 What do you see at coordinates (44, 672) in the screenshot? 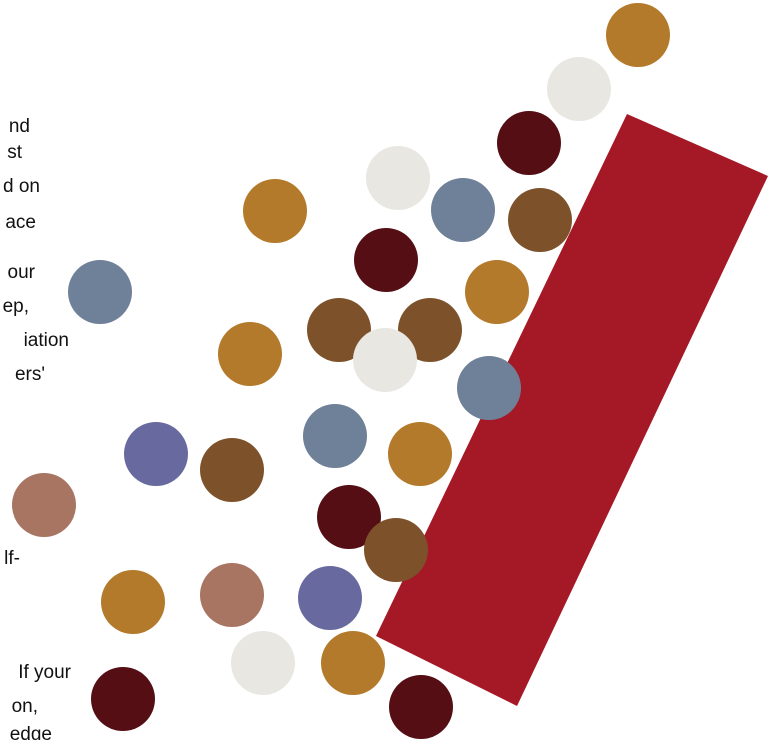
I see `text-fragment: If your` at bounding box center [44, 672].